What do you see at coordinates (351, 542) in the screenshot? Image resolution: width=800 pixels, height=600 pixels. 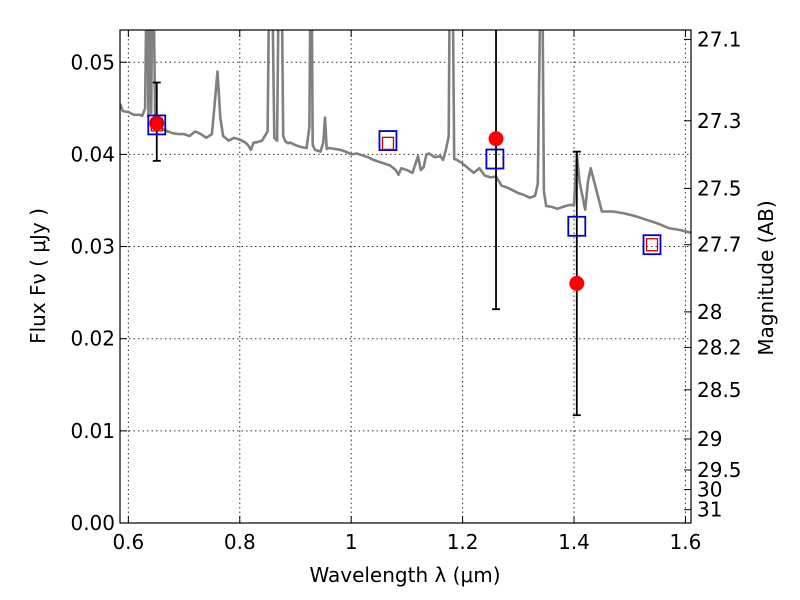 I see `x-tick-label: 1` at bounding box center [351, 542].